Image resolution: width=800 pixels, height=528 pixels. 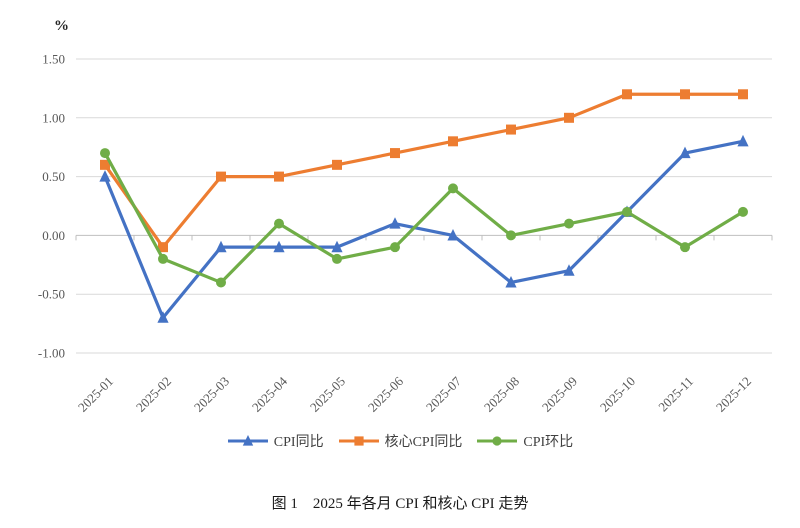 What do you see at coordinates (270, 394) in the screenshot?
I see `x-tick-label: 2025-04` at bounding box center [270, 394].